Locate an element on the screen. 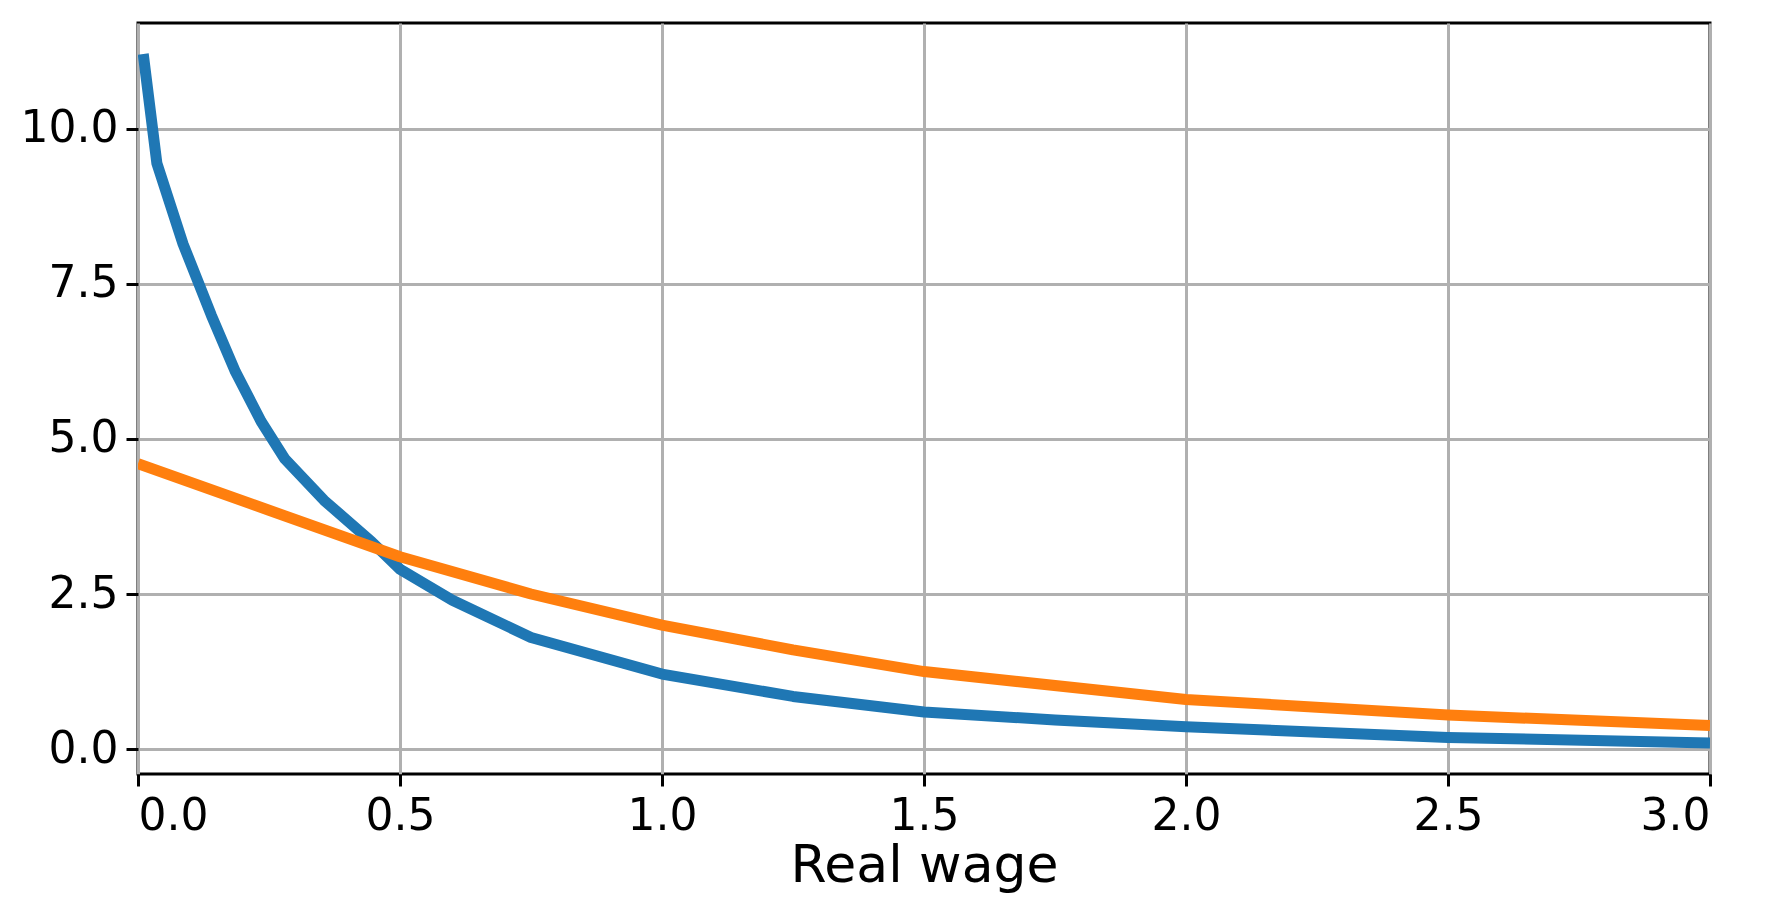 The image size is (1768, 911). x-tick-label: 0.5 is located at coordinates (400, 814).